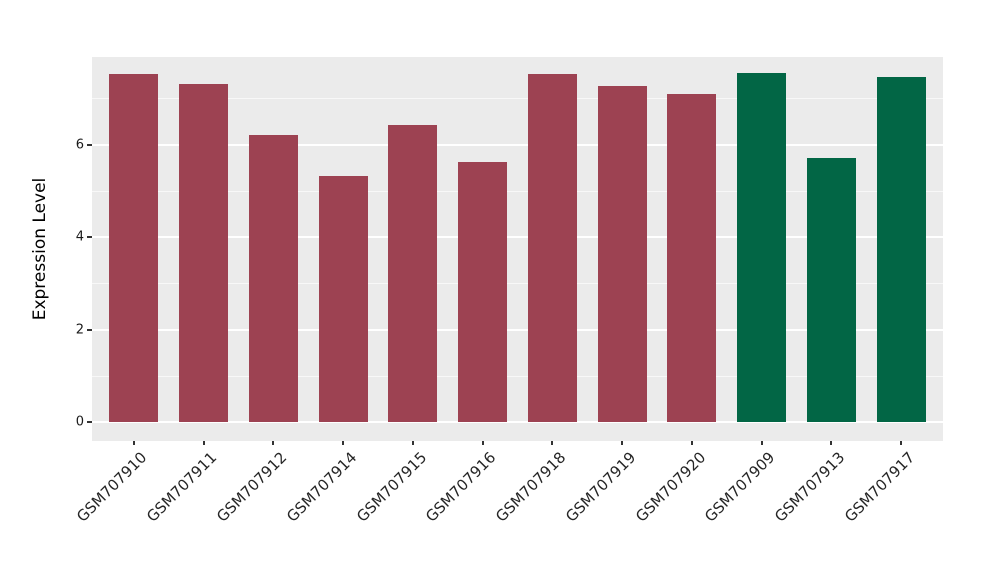 This screenshot has width=1000, height=580. Describe the element at coordinates (203, 253) in the screenshot. I see `bar-GSM707911` at that location.